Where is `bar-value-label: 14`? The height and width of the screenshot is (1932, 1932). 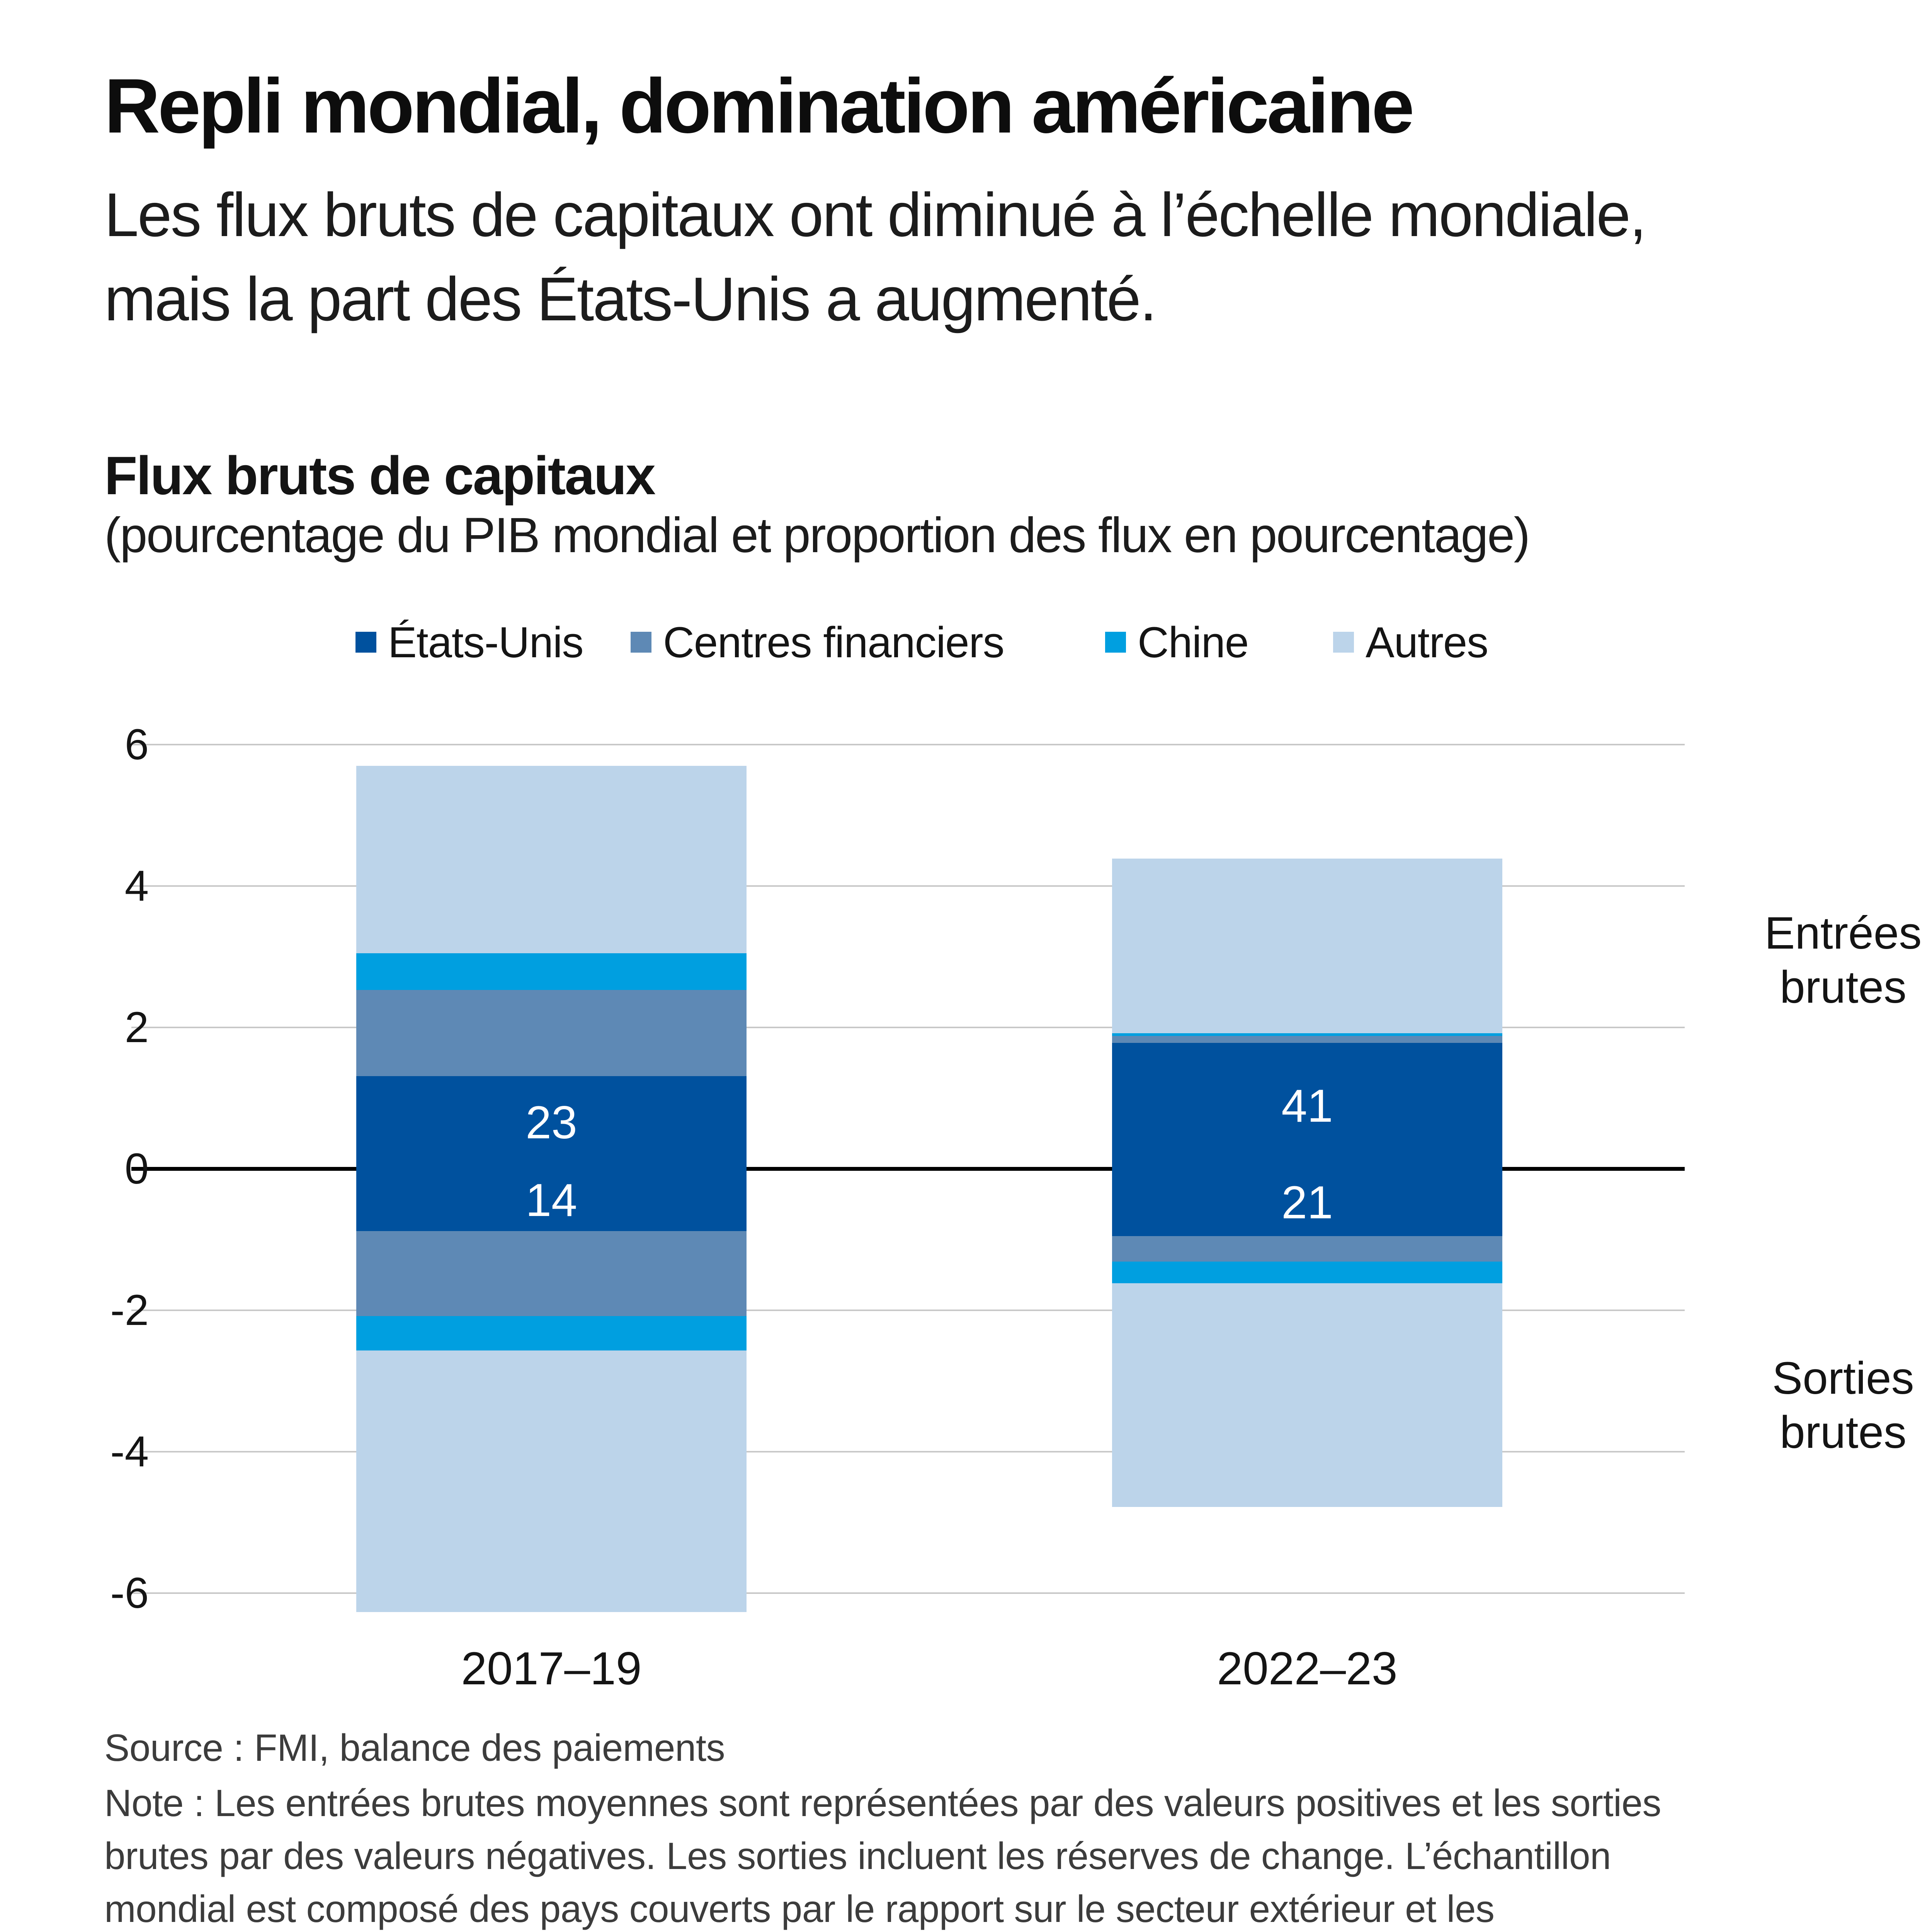 bar-value-label: 14 is located at coordinates (551, 1200).